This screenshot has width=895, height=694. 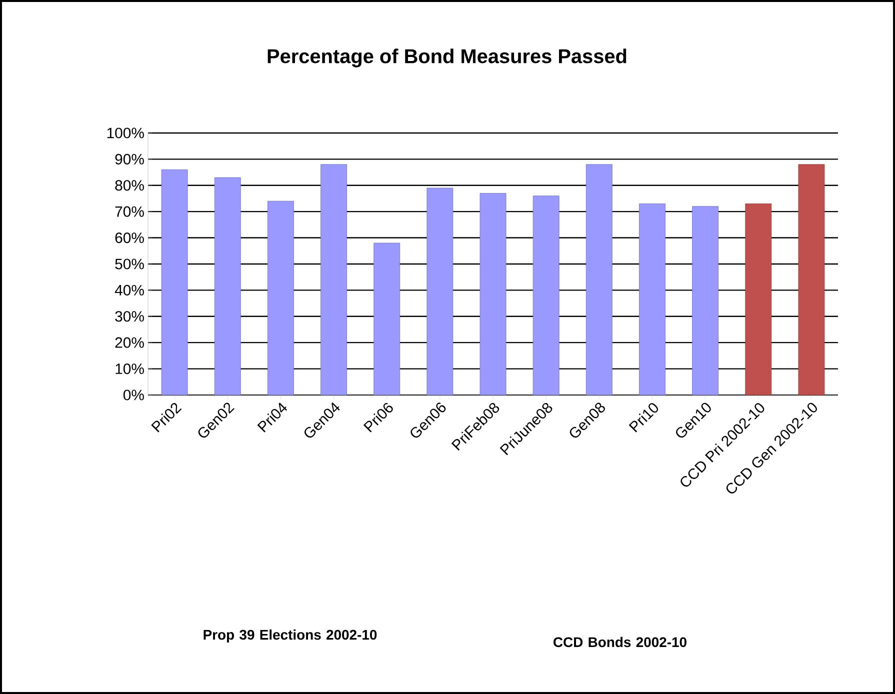 What do you see at coordinates (129, 290) in the screenshot?
I see `y-tick-label: 40%` at bounding box center [129, 290].